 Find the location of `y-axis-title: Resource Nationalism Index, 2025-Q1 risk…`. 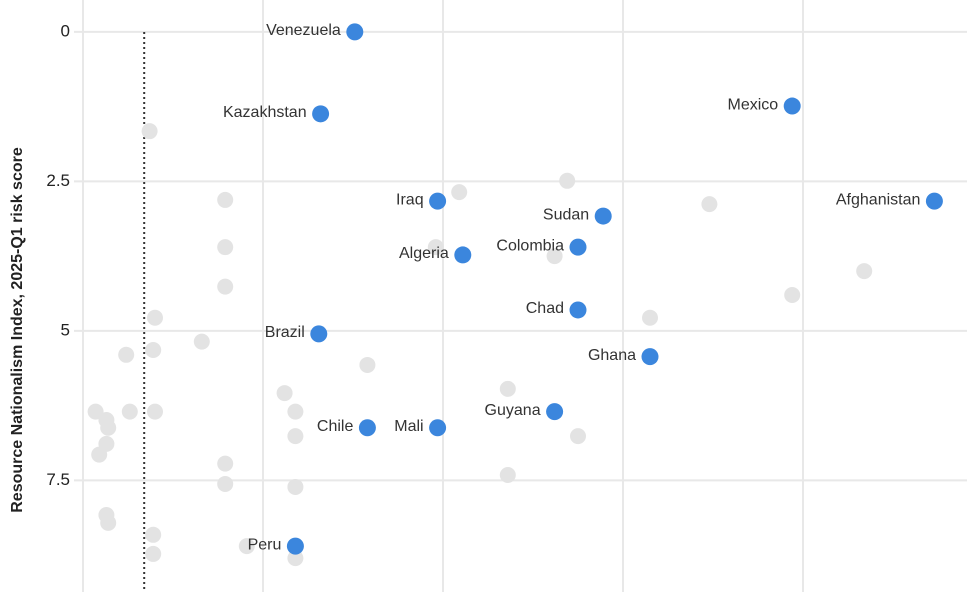

y-axis-title: Resource Nationalism Index, 2025-Q1 risk… is located at coordinates (17, 330).